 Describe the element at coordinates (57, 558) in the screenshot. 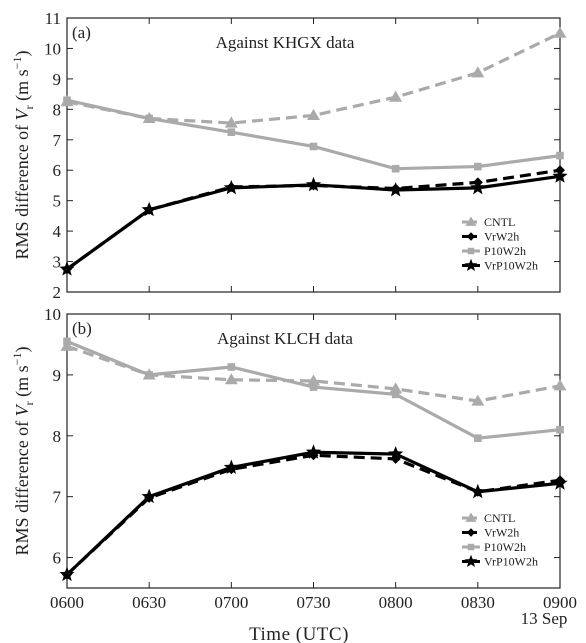

I see `panel-b-ytick-label: 6` at that location.